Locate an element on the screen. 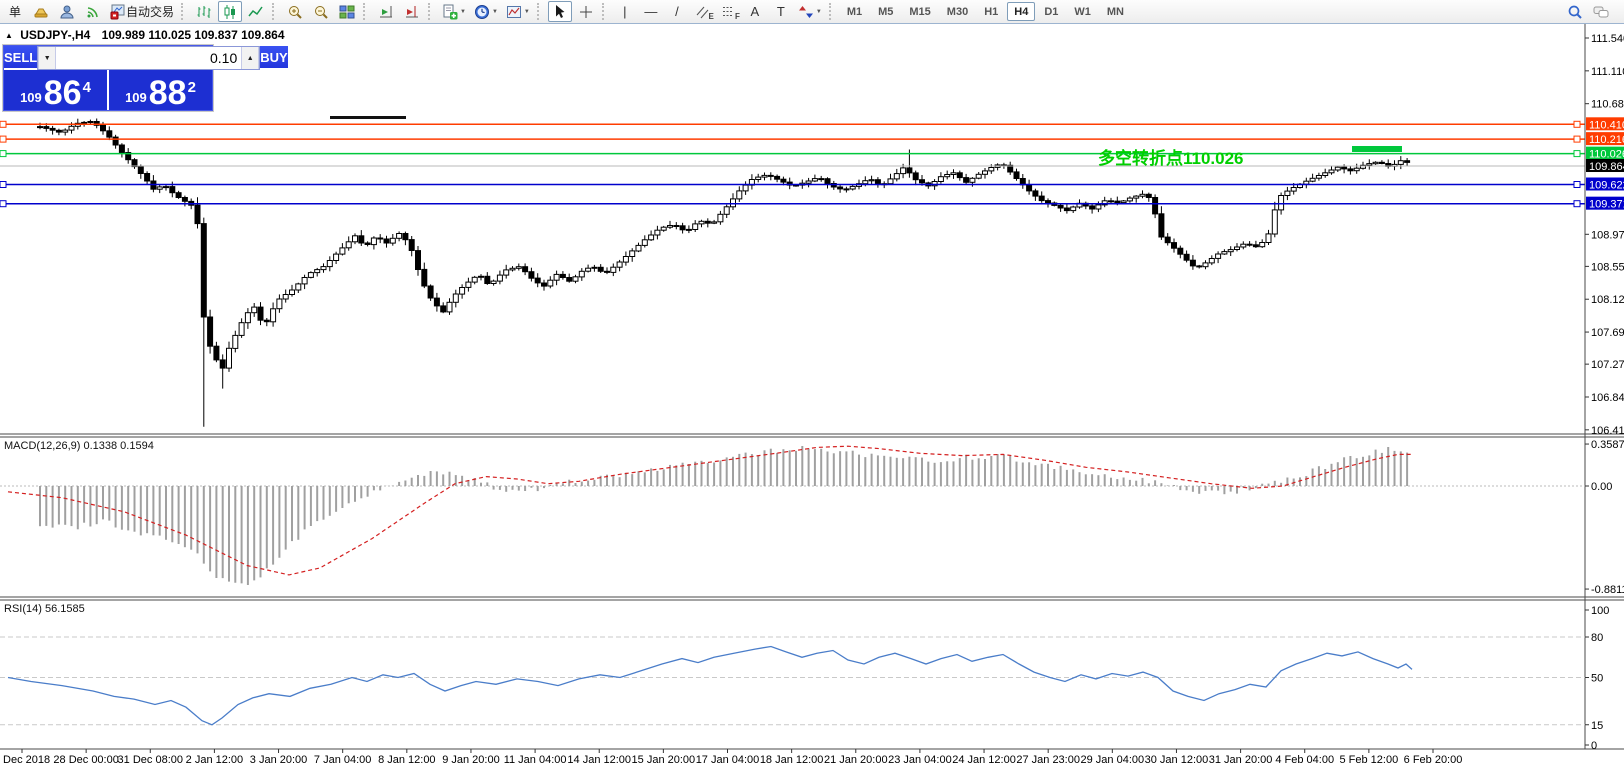  text-label-button: T is located at coordinates (781, 11).